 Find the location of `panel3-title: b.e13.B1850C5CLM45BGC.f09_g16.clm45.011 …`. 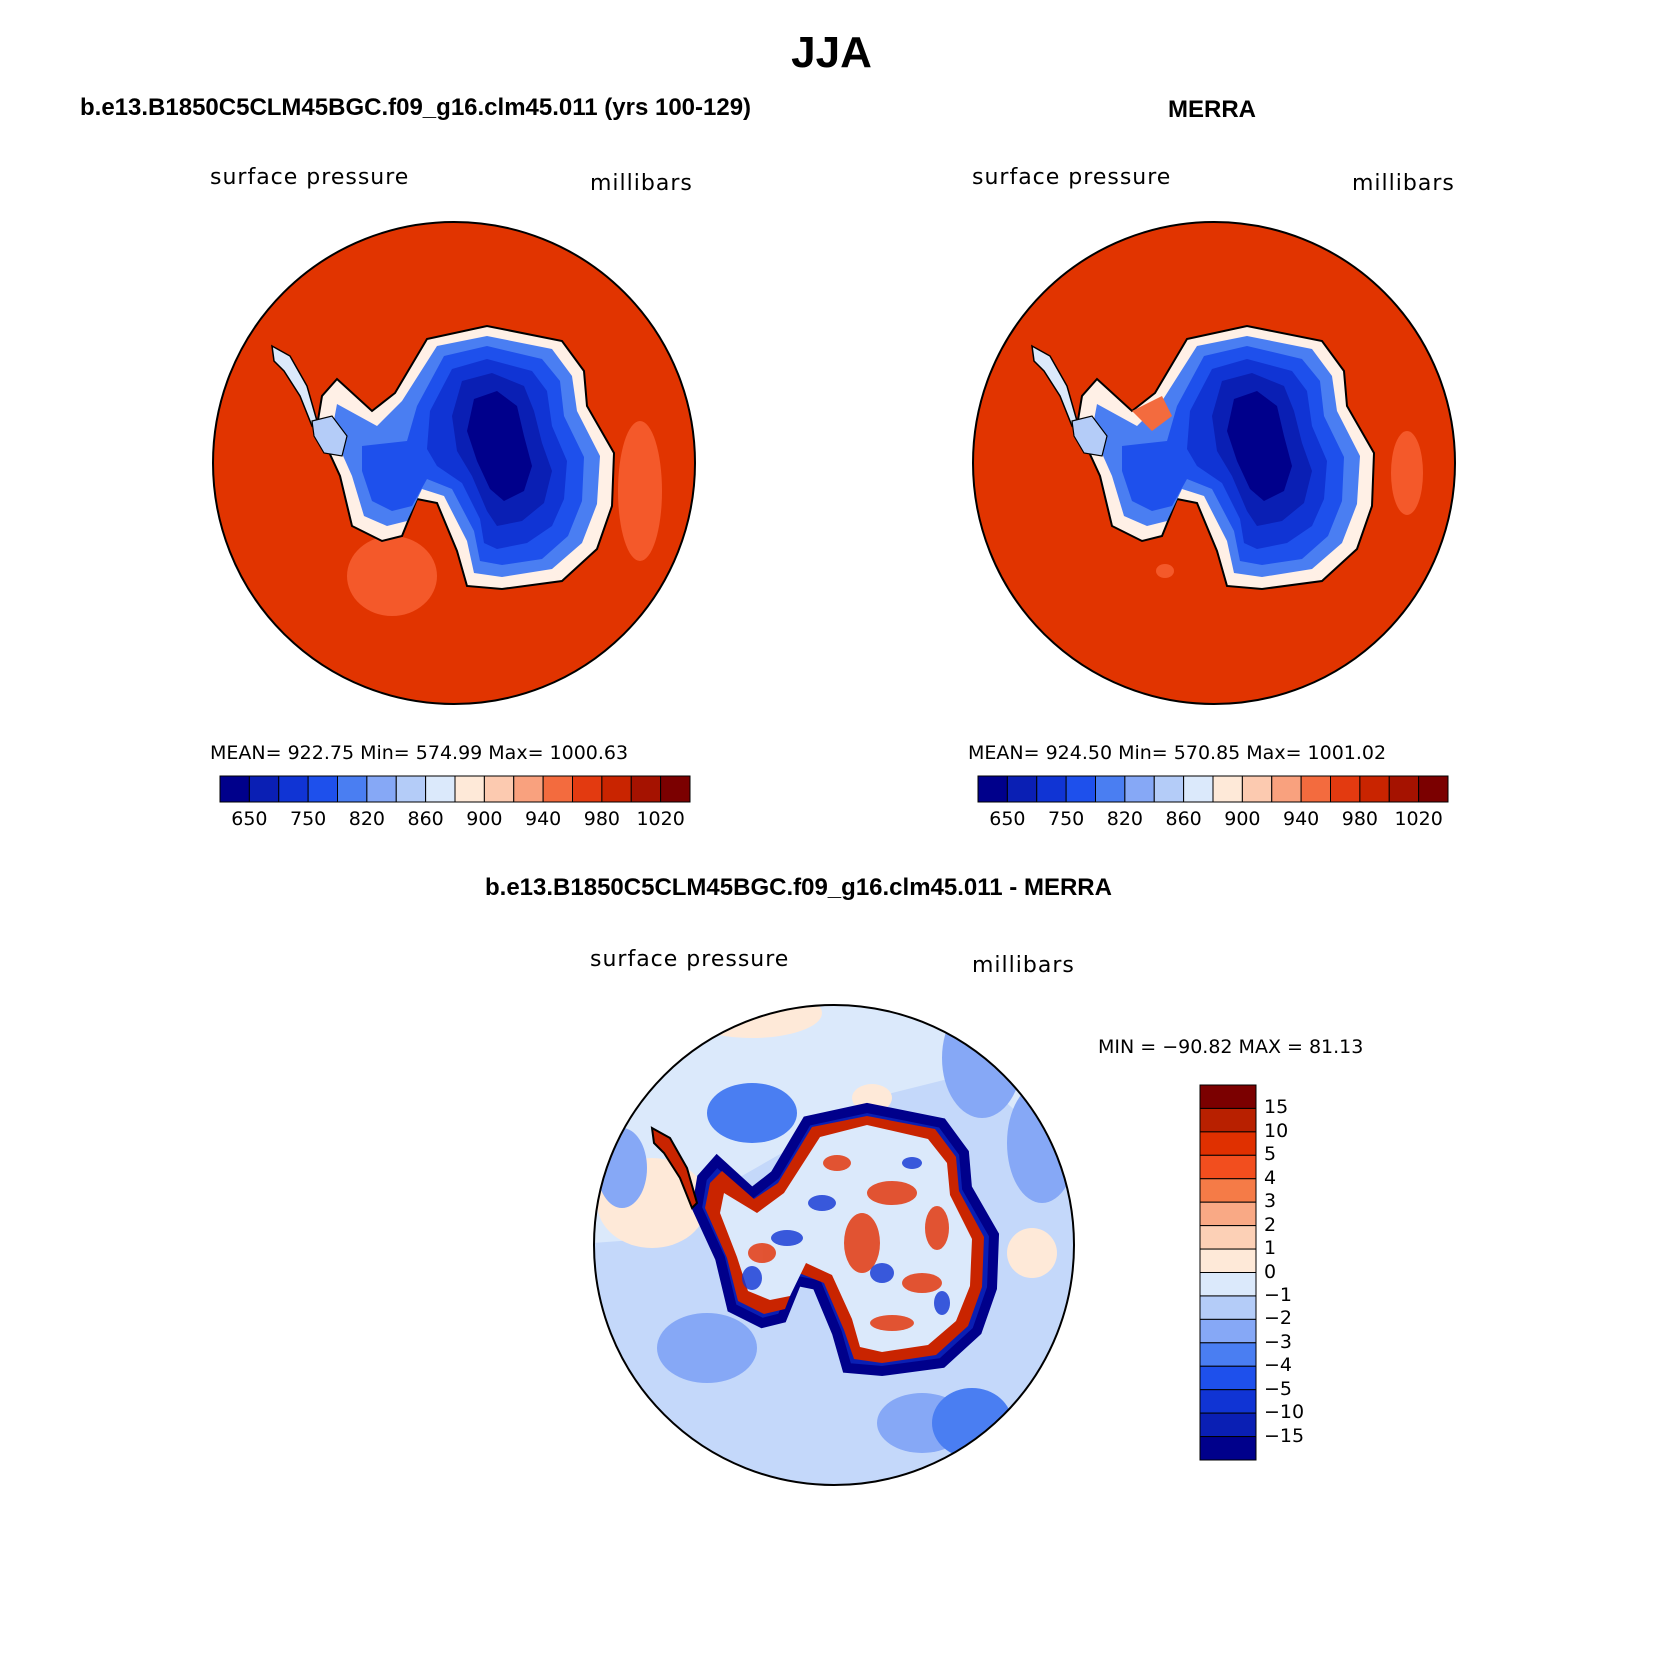

panel3-title: b.e13.B1850C5CLM45BGC.f09_g16.clm45.011 … is located at coordinates (798, 887).